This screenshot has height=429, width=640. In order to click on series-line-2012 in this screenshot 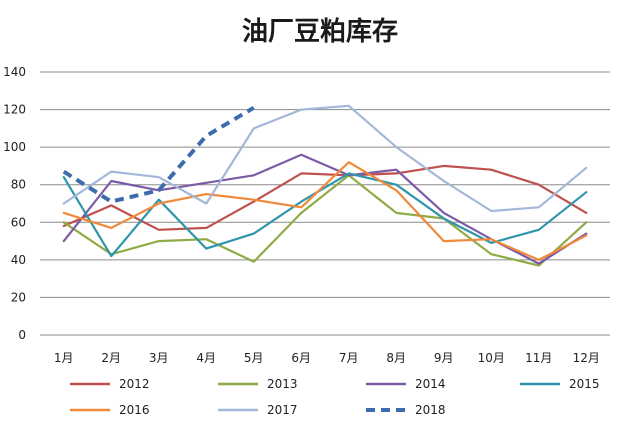, I will do `click(325, 197)`.